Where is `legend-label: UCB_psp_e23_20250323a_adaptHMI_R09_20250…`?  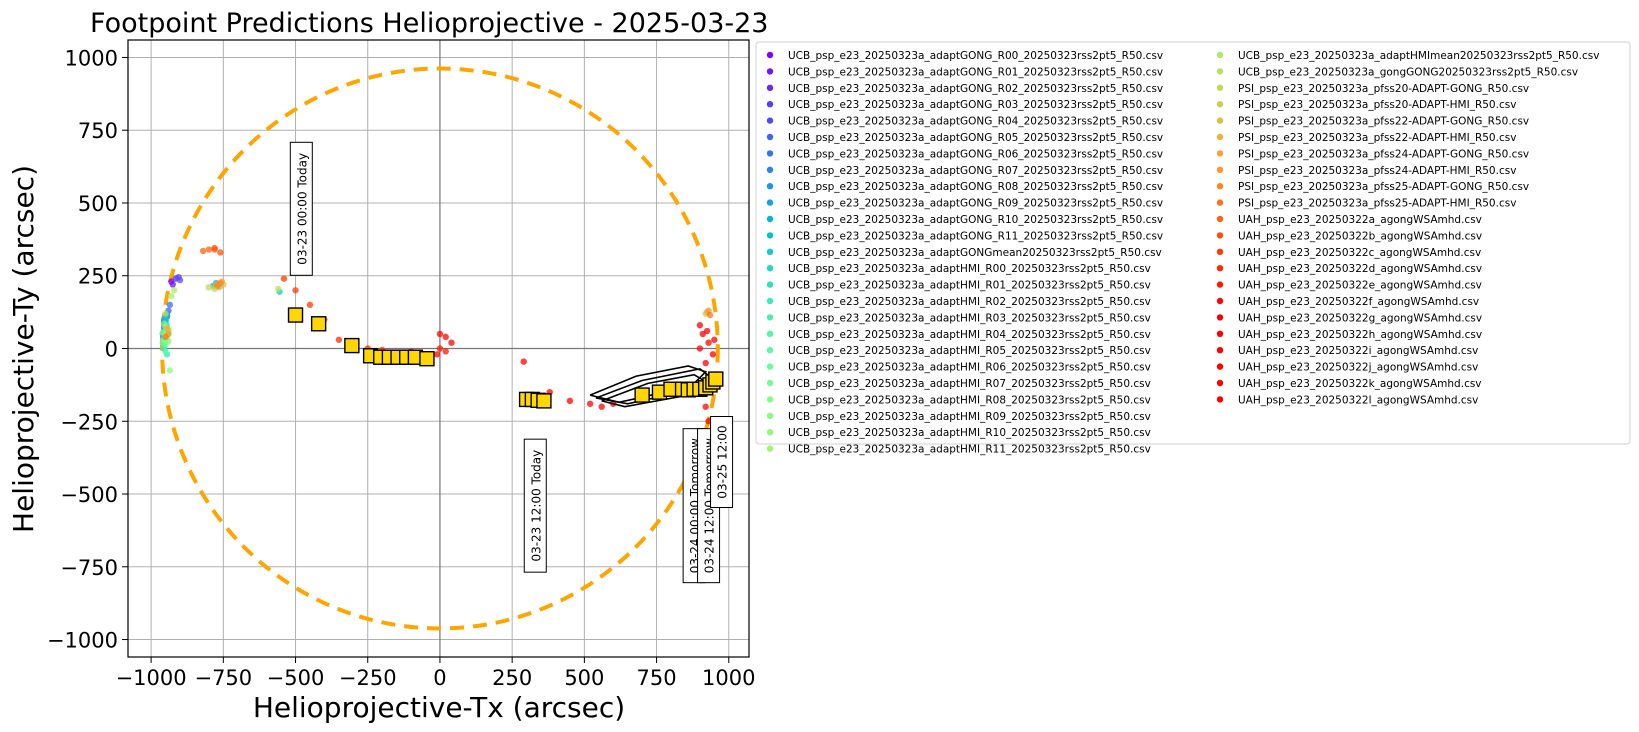
legend-label: UCB_psp_e23_20250323a_adaptHMI_R09_20250… is located at coordinates (969, 417).